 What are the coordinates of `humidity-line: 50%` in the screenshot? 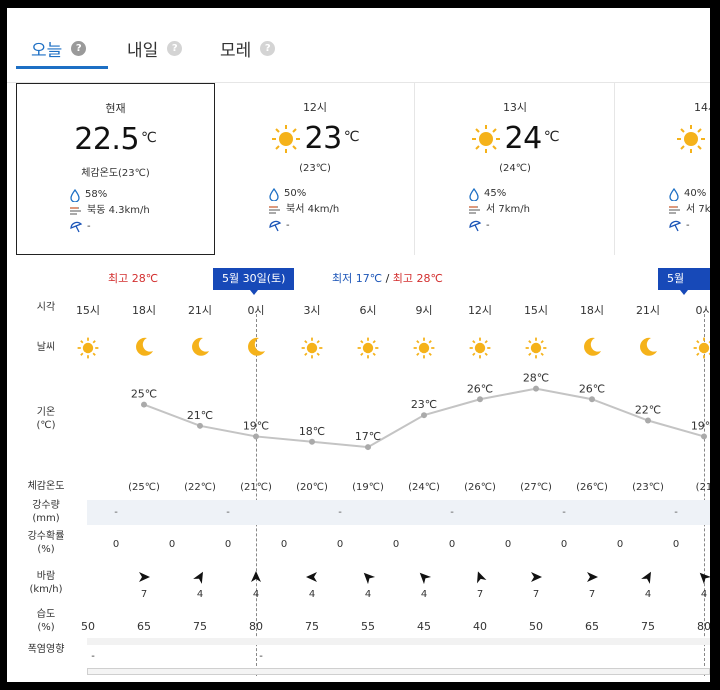 It's located at (303, 194).